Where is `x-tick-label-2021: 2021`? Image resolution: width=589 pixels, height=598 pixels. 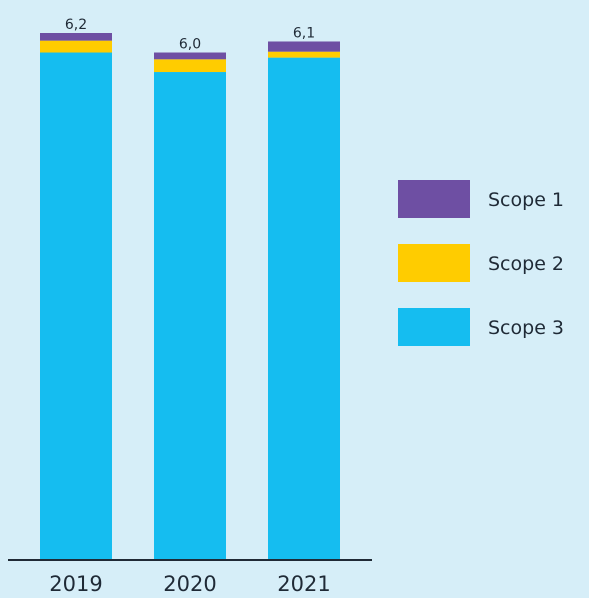
x-tick-label-2021: 2021 is located at coordinates (303, 584).